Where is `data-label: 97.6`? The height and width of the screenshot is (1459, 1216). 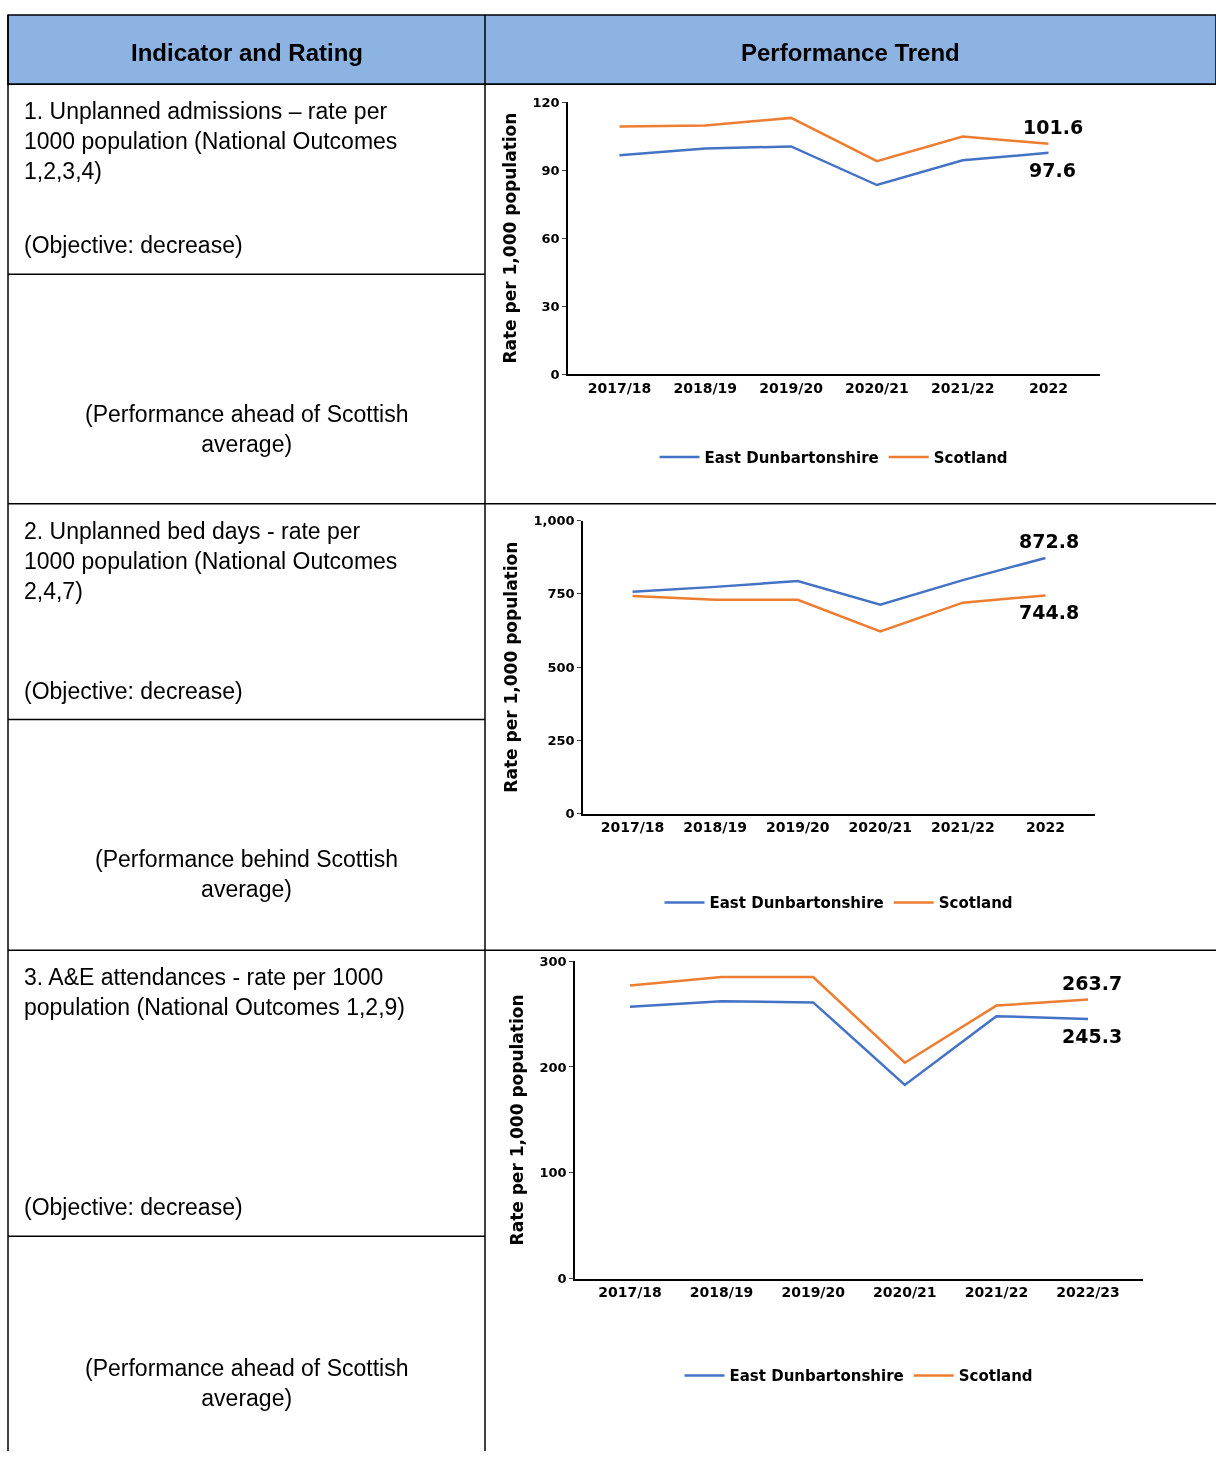
data-label: 97.6 is located at coordinates (1052, 170).